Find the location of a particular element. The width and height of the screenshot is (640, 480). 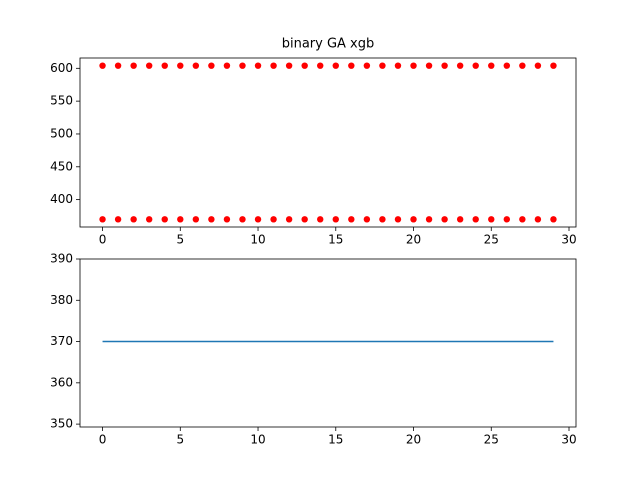

y-tick-label: 500 is located at coordinates (61, 133).